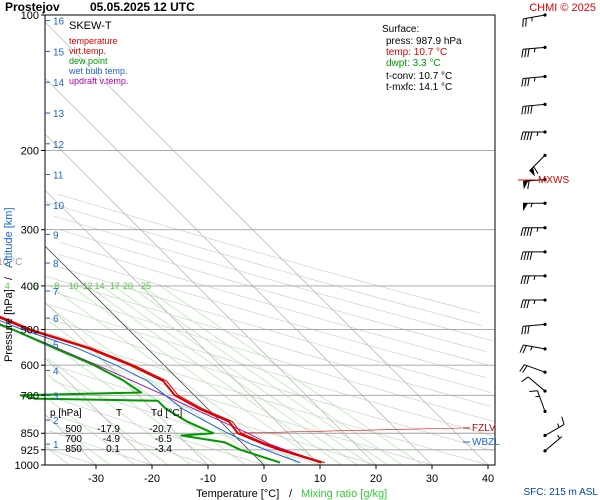 This screenshot has width=600, height=500. I want to click on legend-entry: wet bulb temp., so click(98, 71).